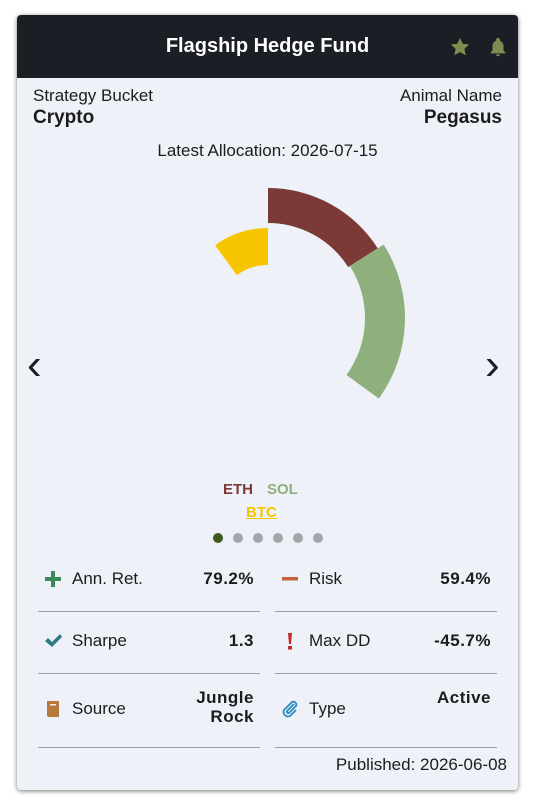 This screenshot has width=533, height=802. I want to click on pagination, so click(268, 538).